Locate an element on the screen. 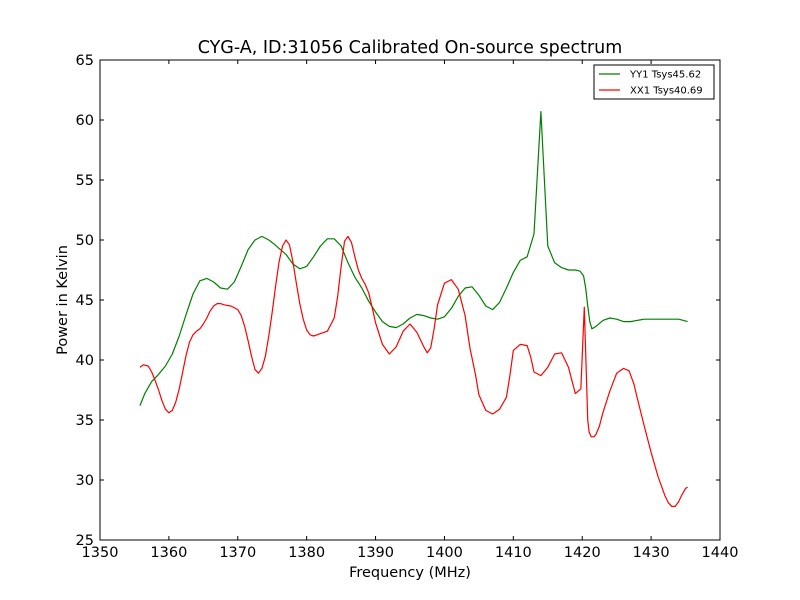 The height and width of the screenshot is (600, 800). legend: YY1 Tsys45.62 XX1 Tsys40.69 is located at coordinates (654, 82).